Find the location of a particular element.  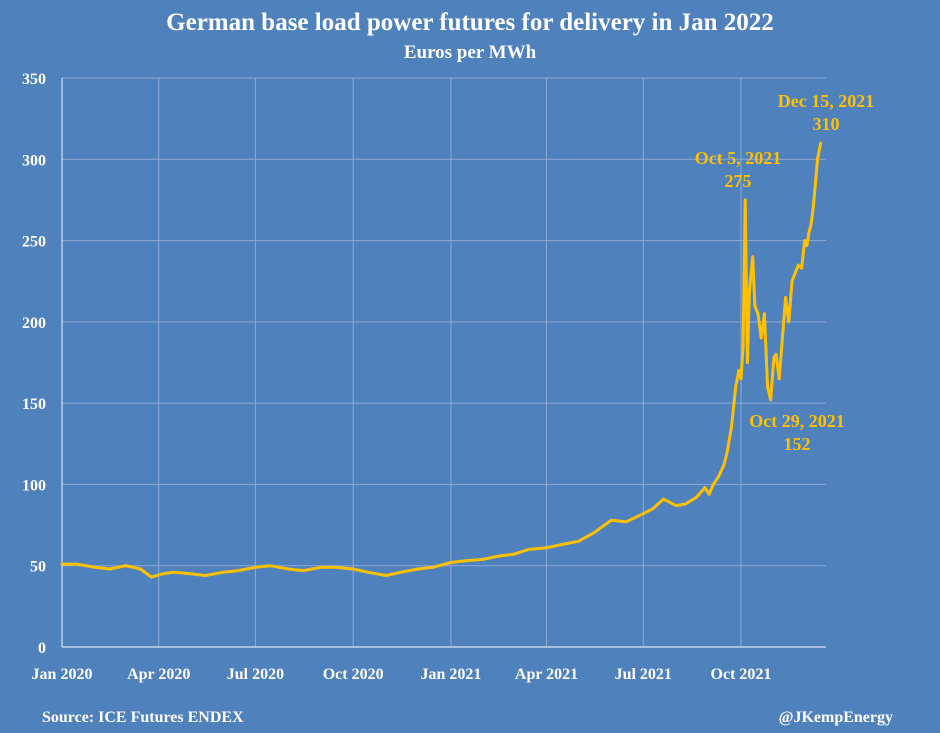

annotation-date: Dec 15, 2021 is located at coordinates (826, 101).